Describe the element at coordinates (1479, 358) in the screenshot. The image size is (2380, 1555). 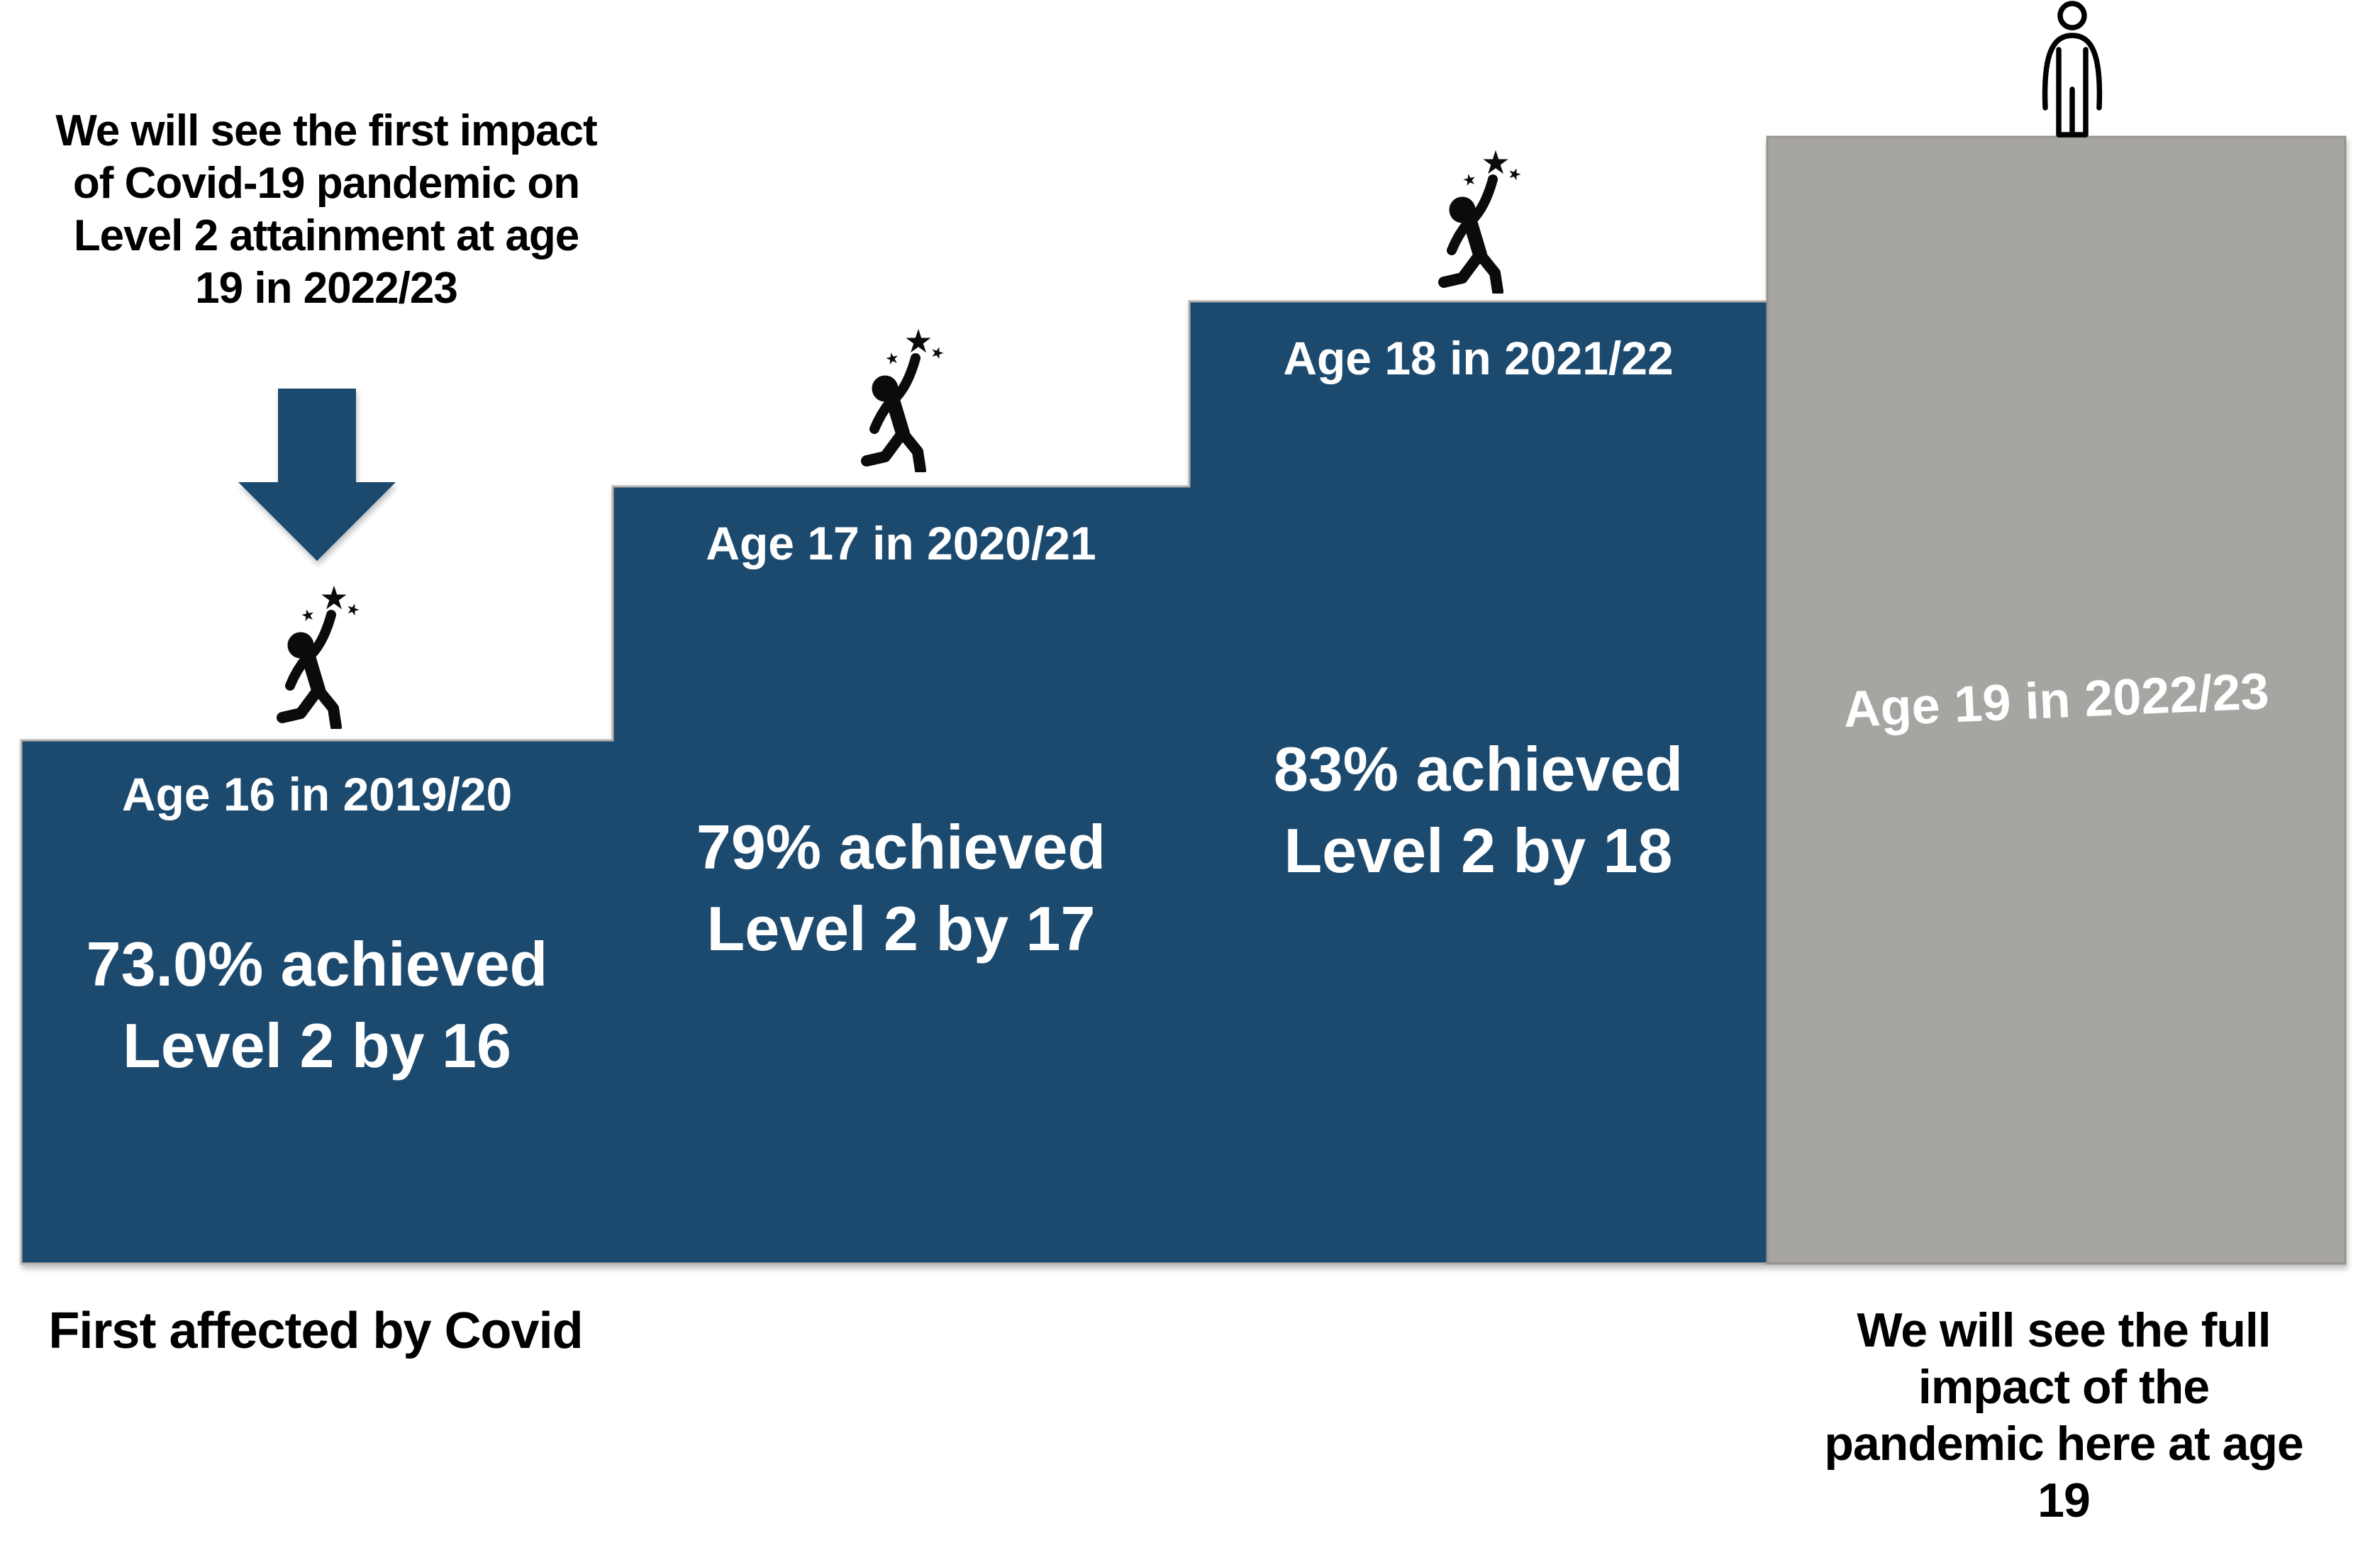
I see `step3-age-label: Age 18 in 2021/22` at that location.